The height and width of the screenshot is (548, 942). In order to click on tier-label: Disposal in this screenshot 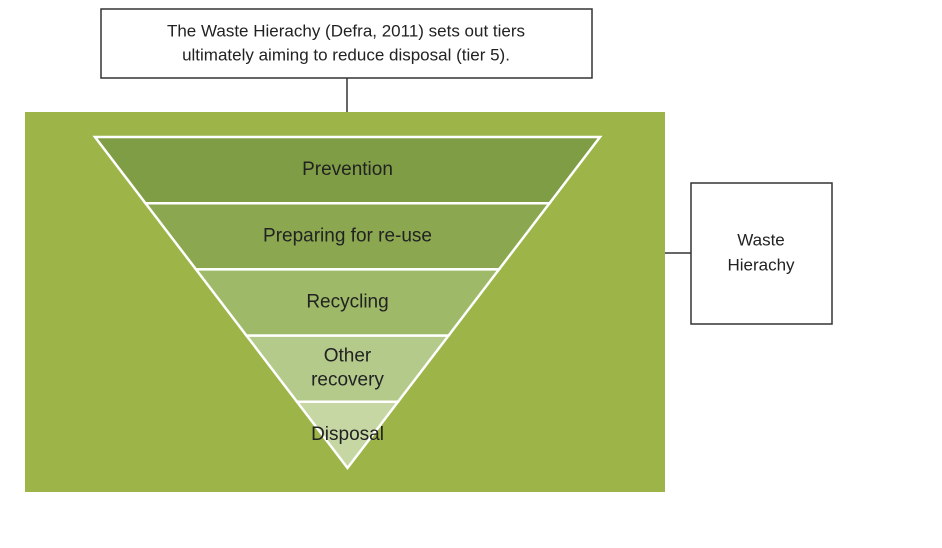, I will do `click(347, 434)`.